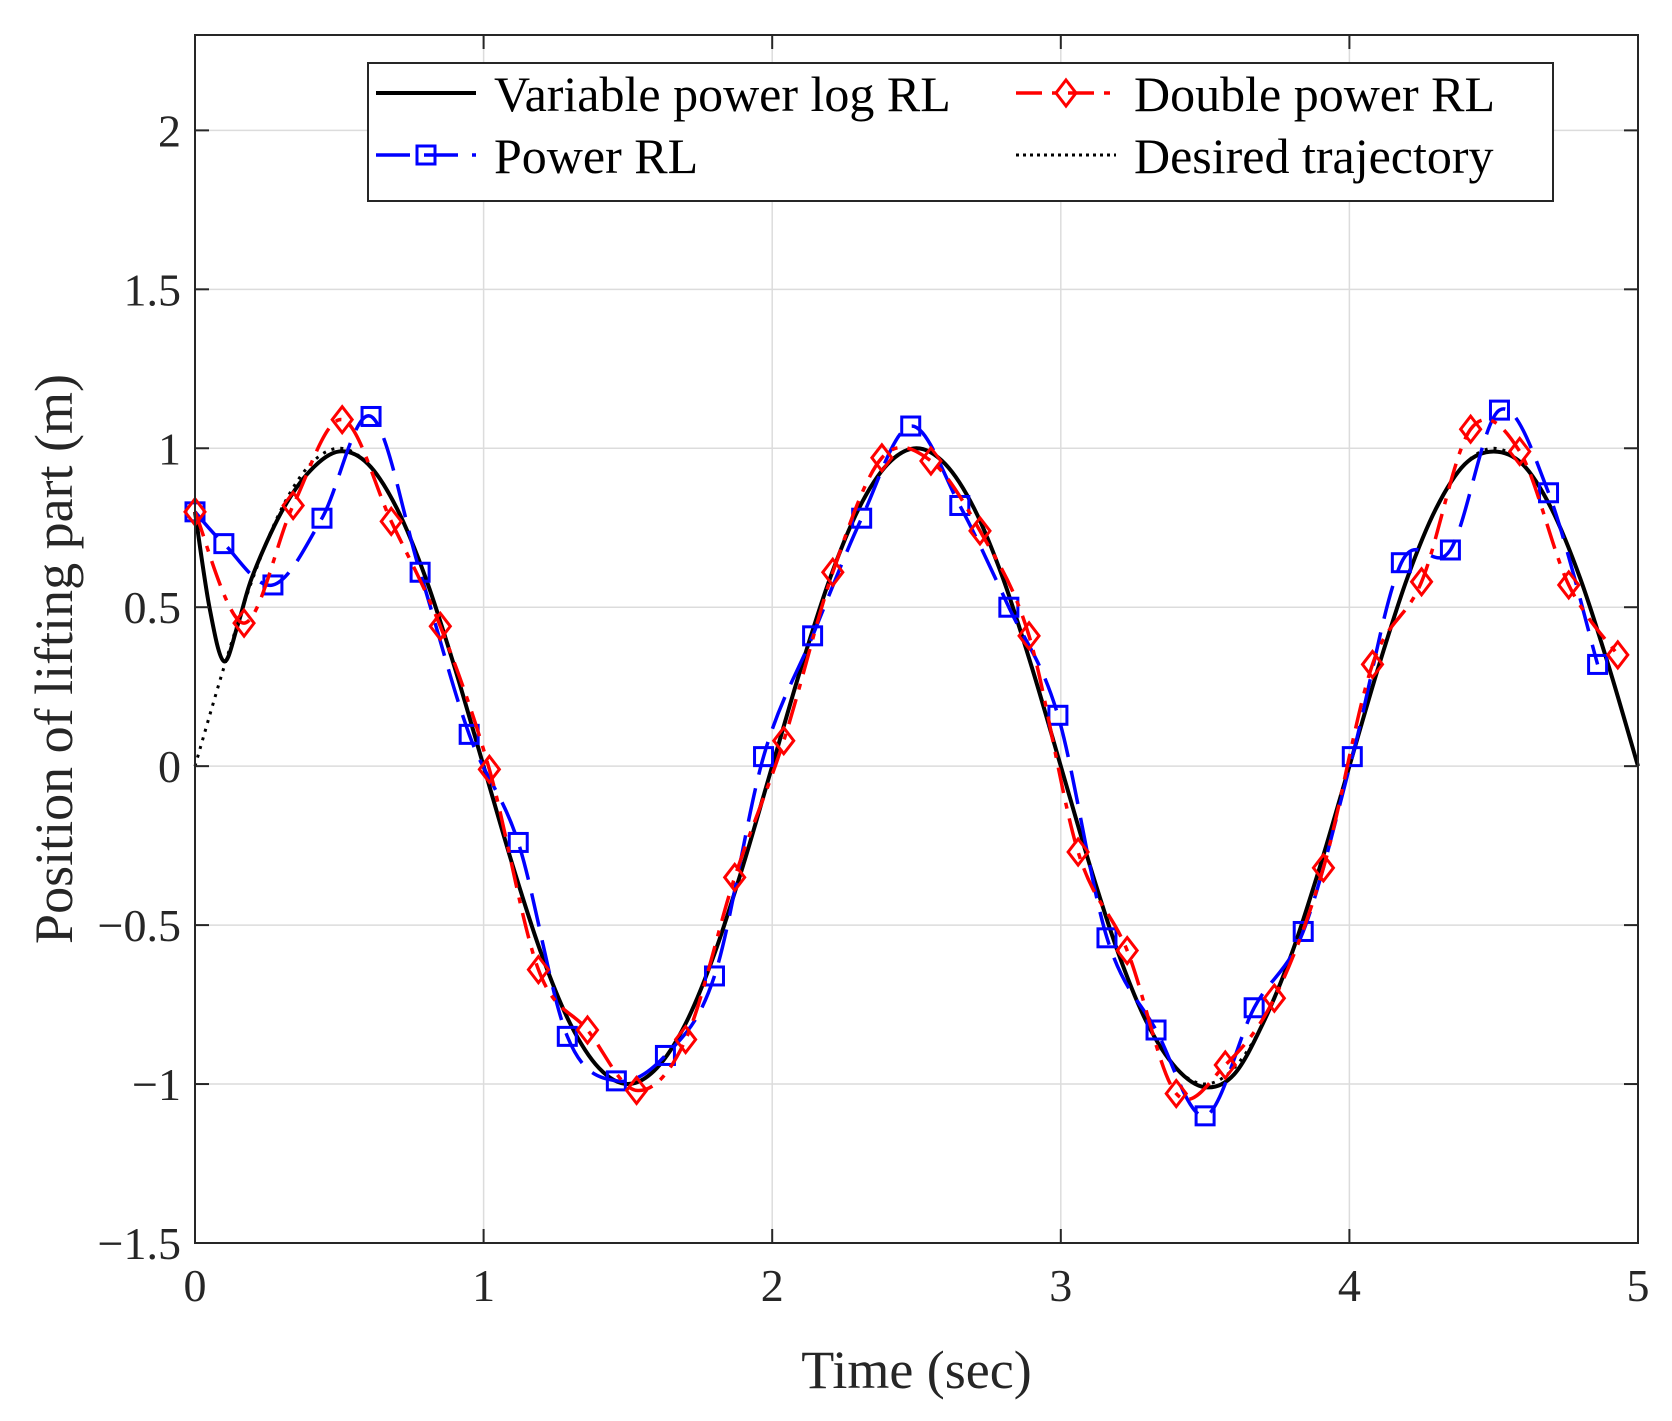  What do you see at coordinates (1314, 156) in the screenshot?
I see `legend-label: Desired trajectory` at bounding box center [1314, 156].